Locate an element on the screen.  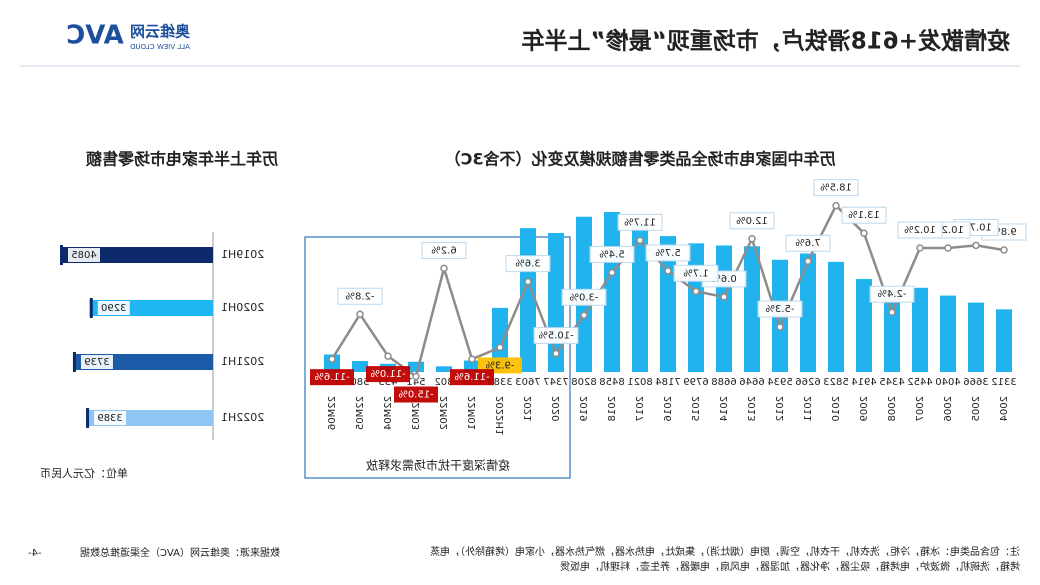
bar-value-label: 5934 is located at coordinates (779, 382).